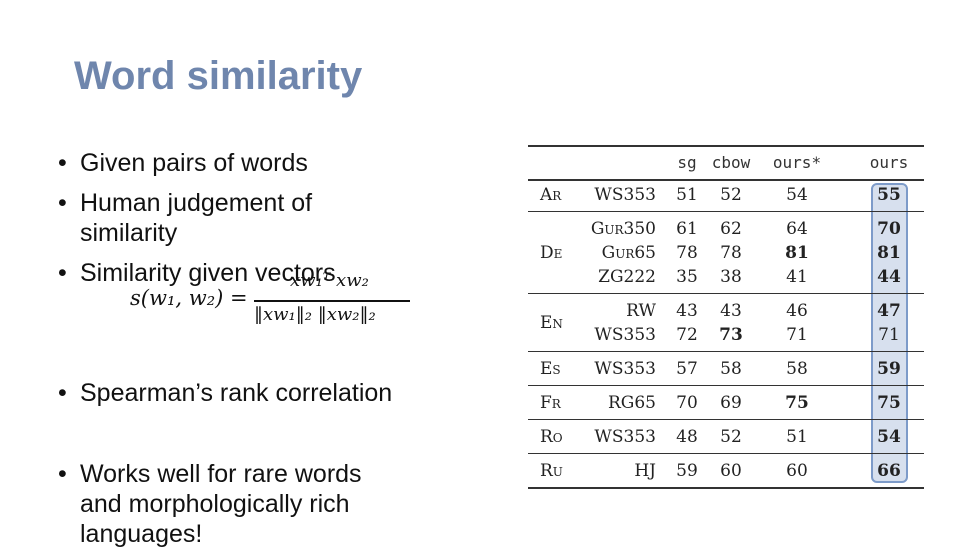  I want to click on score-sg: 72, so click(687, 335).